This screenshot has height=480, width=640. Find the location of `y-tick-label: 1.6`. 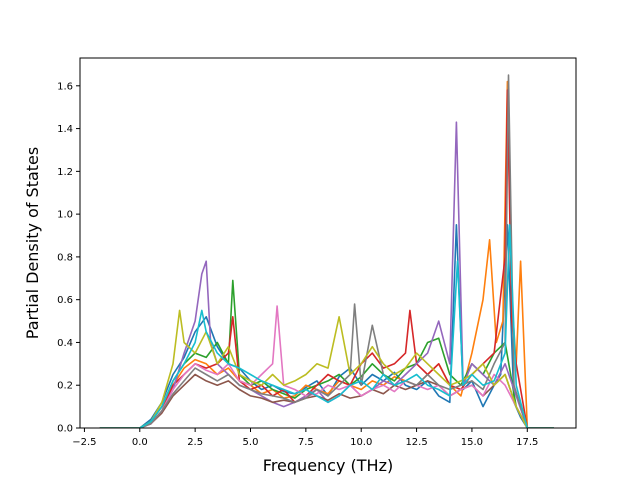

y-tick-label: 1.6 is located at coordinates (65, 86).